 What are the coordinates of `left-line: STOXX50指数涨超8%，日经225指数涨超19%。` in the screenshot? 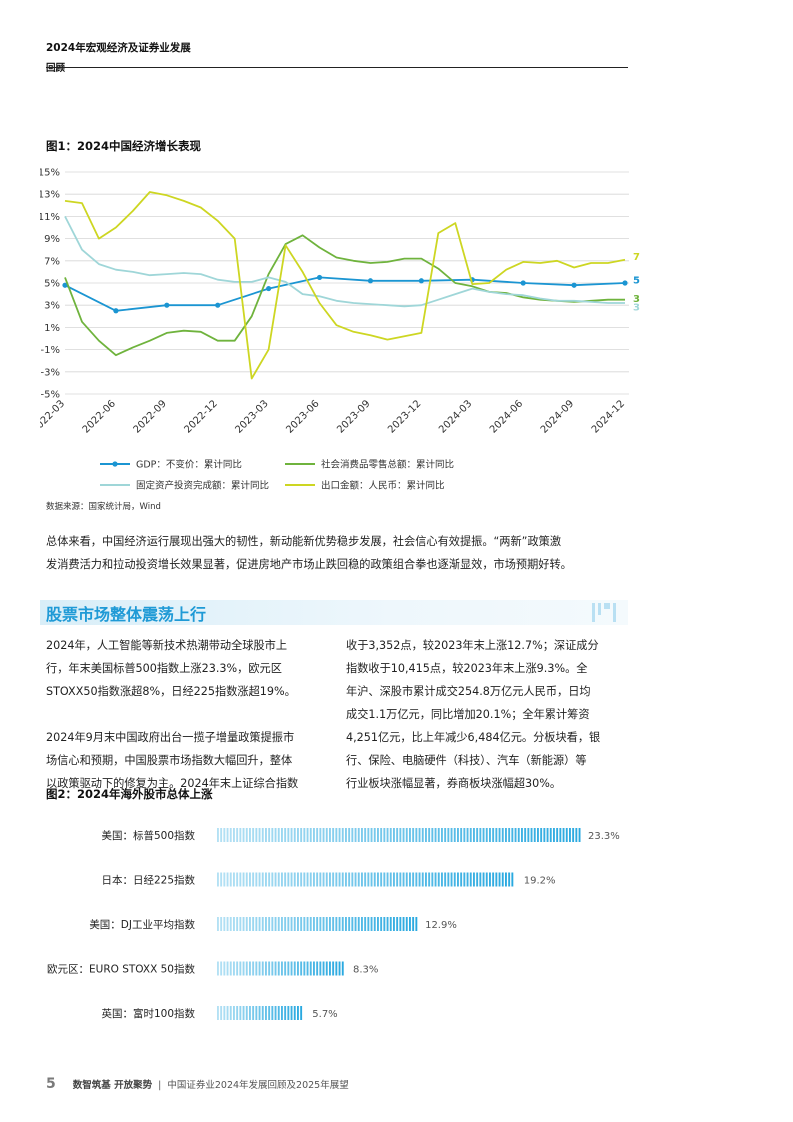 It's located at (171, 691).